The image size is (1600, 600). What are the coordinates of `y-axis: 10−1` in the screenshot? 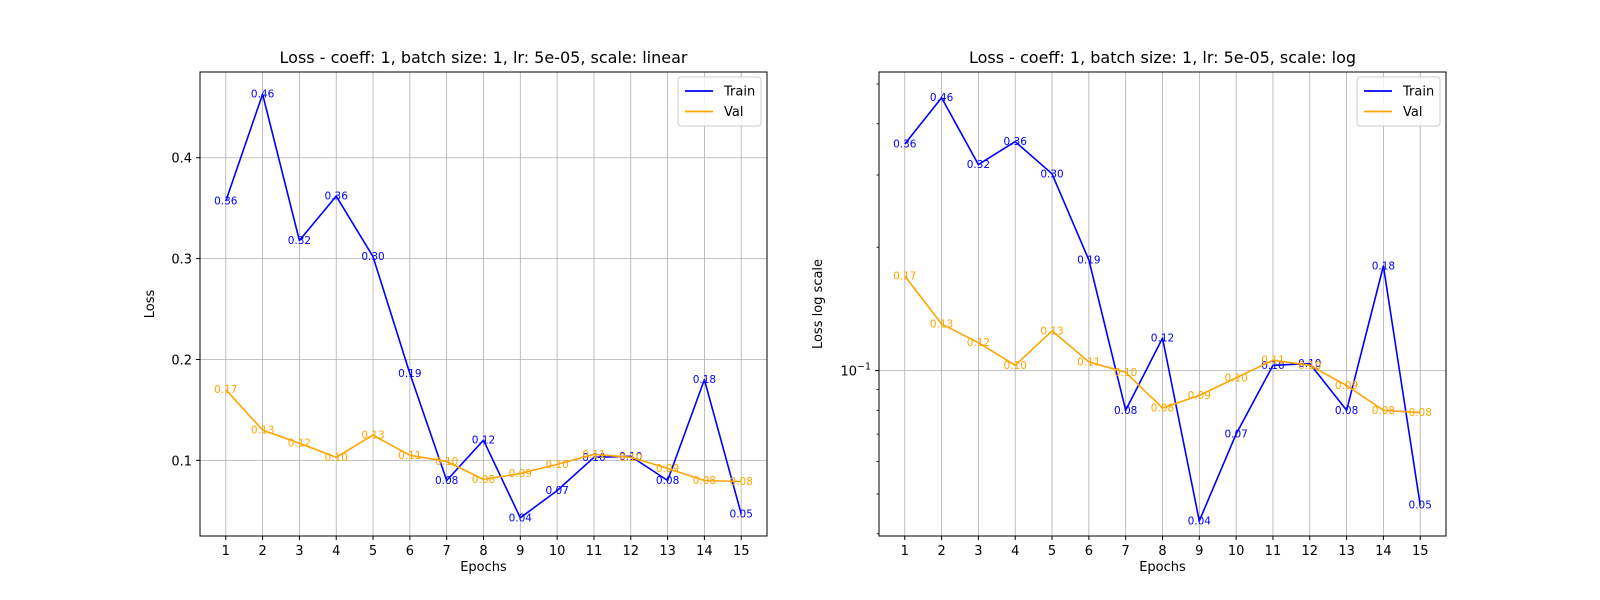 It's located at (859, 309).